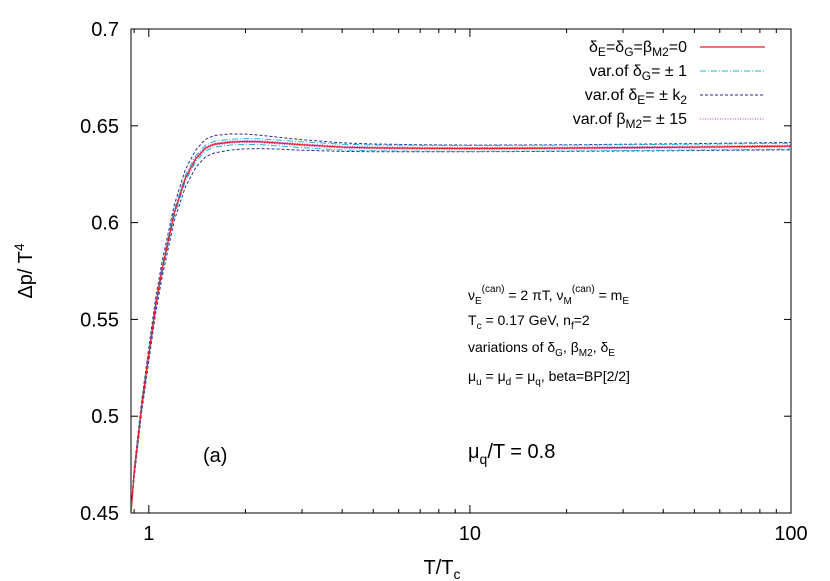 This screenshot has width=830, height=581. I want to click on panel-label: (a), so click(215, 456).